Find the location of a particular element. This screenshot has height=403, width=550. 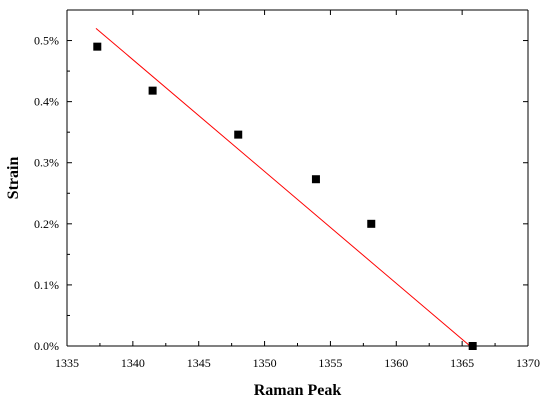

x-tick-label: 1335 is located at coordinates (67, 363).